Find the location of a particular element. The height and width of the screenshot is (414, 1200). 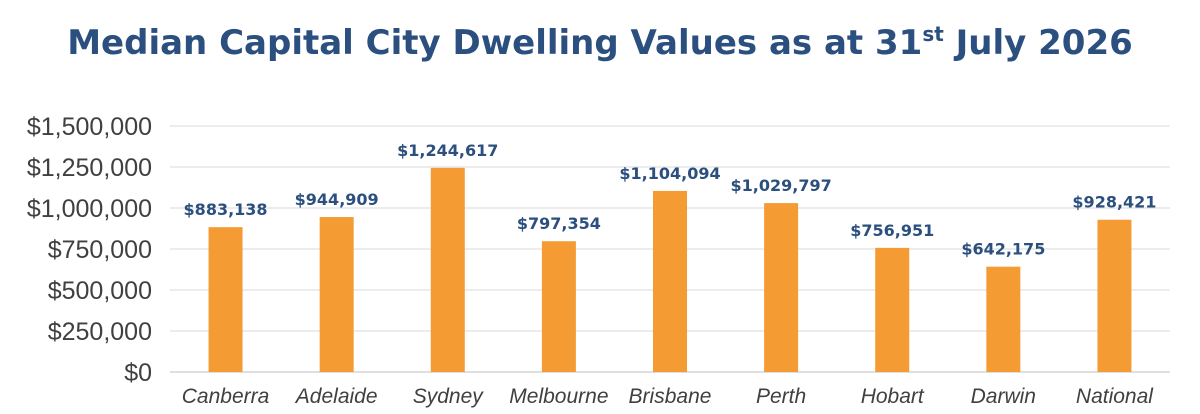

bar-national is located at coordinates (1114, 295).